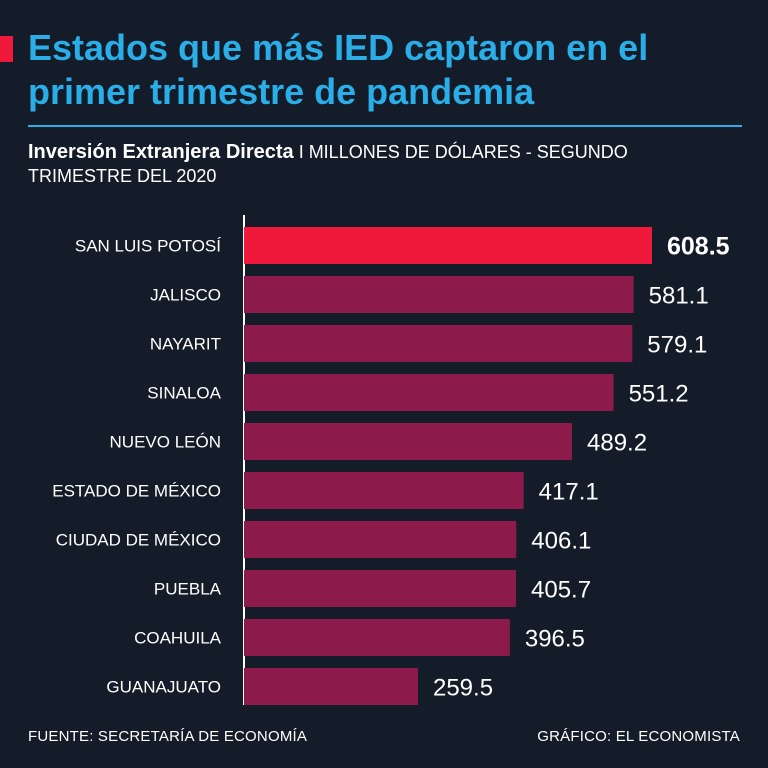 The image size is (768, 768). I want to click on title-accent-mark, so click(6, 49).